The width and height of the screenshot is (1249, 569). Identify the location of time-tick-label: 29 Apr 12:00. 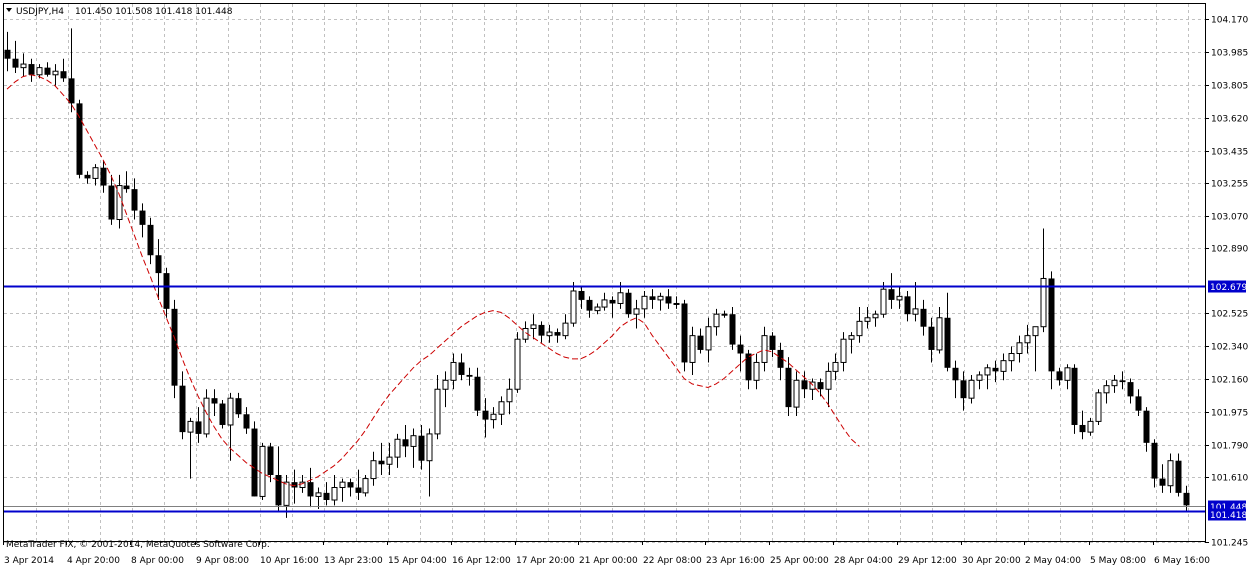
(927, 561).